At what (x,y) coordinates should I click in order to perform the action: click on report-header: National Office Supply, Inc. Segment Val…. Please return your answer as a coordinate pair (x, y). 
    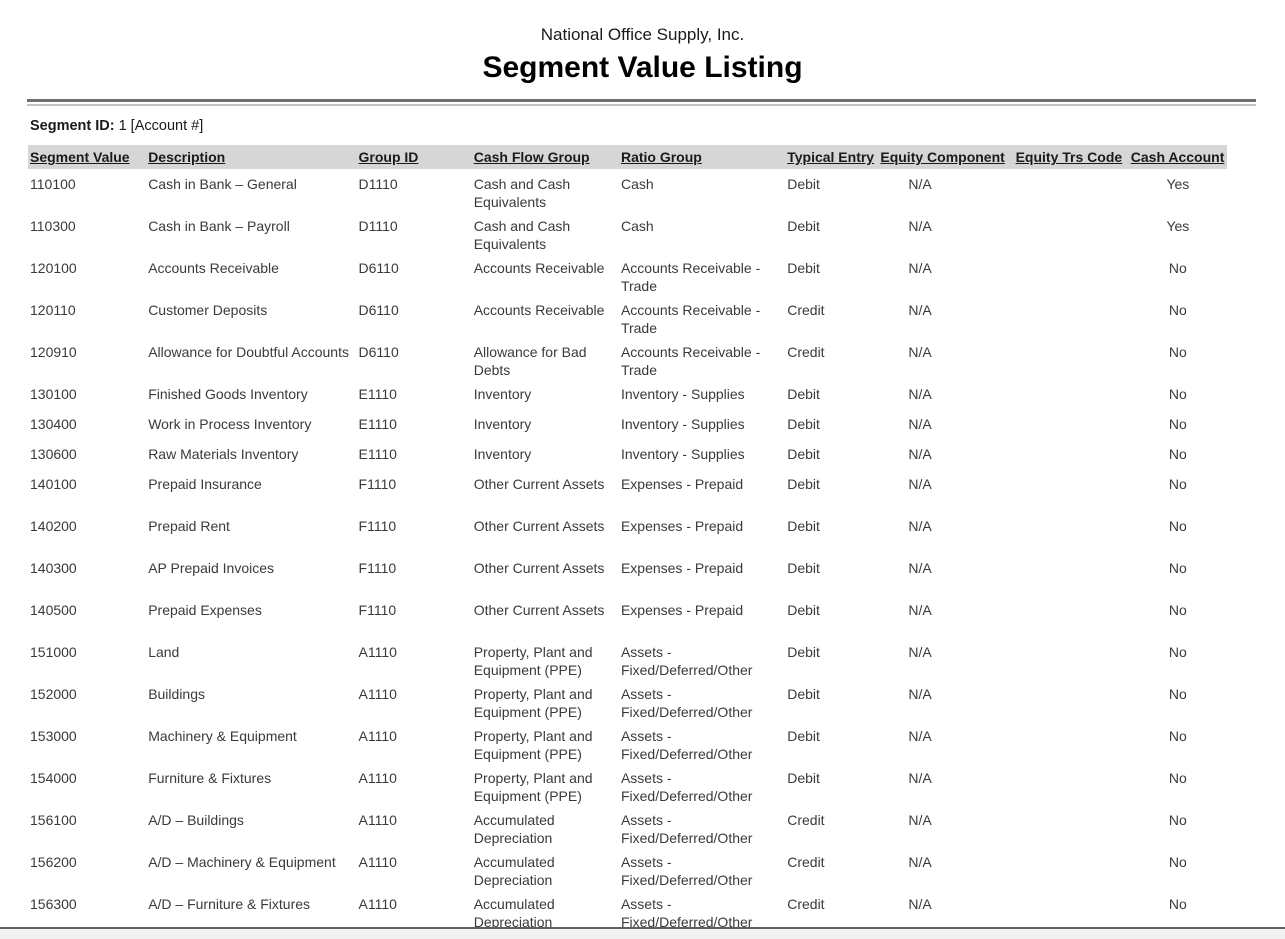
    Looking at the image, I should click on (642, 44).